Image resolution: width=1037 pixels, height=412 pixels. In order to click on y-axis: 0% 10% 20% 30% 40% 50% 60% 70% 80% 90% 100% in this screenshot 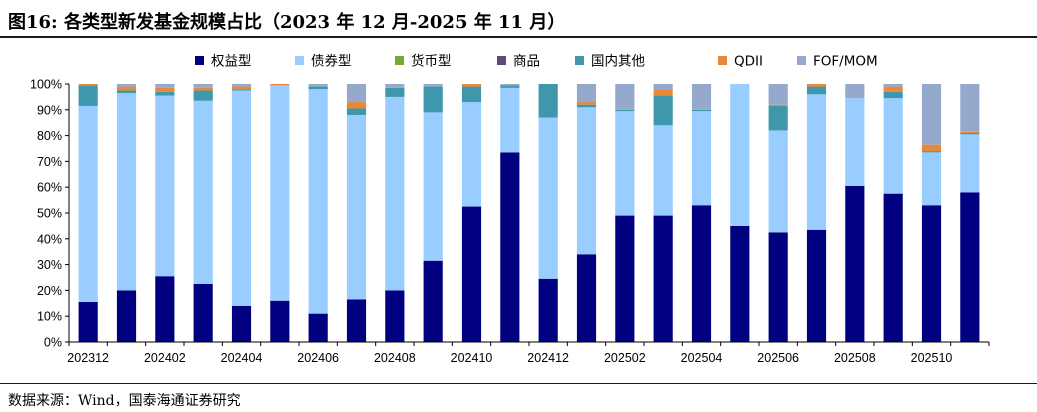, I will do `click(50, 214)`.